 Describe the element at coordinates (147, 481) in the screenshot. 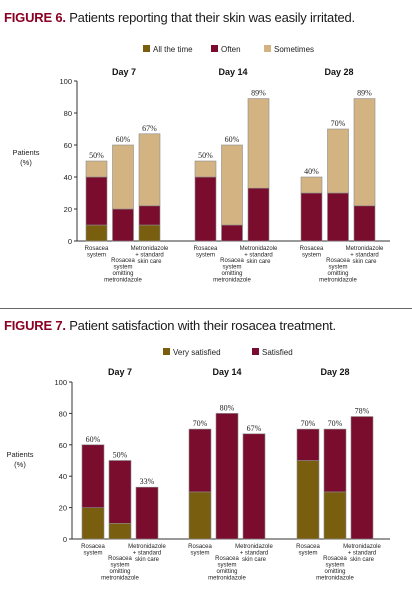

I see `bar-total-label: 33%` at that location.